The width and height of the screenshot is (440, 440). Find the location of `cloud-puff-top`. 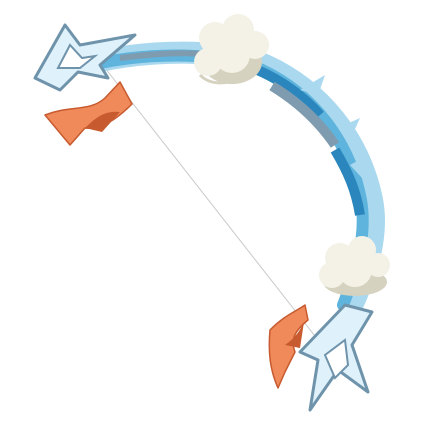

cloud-puff-top is located at coordinates (231, 49).